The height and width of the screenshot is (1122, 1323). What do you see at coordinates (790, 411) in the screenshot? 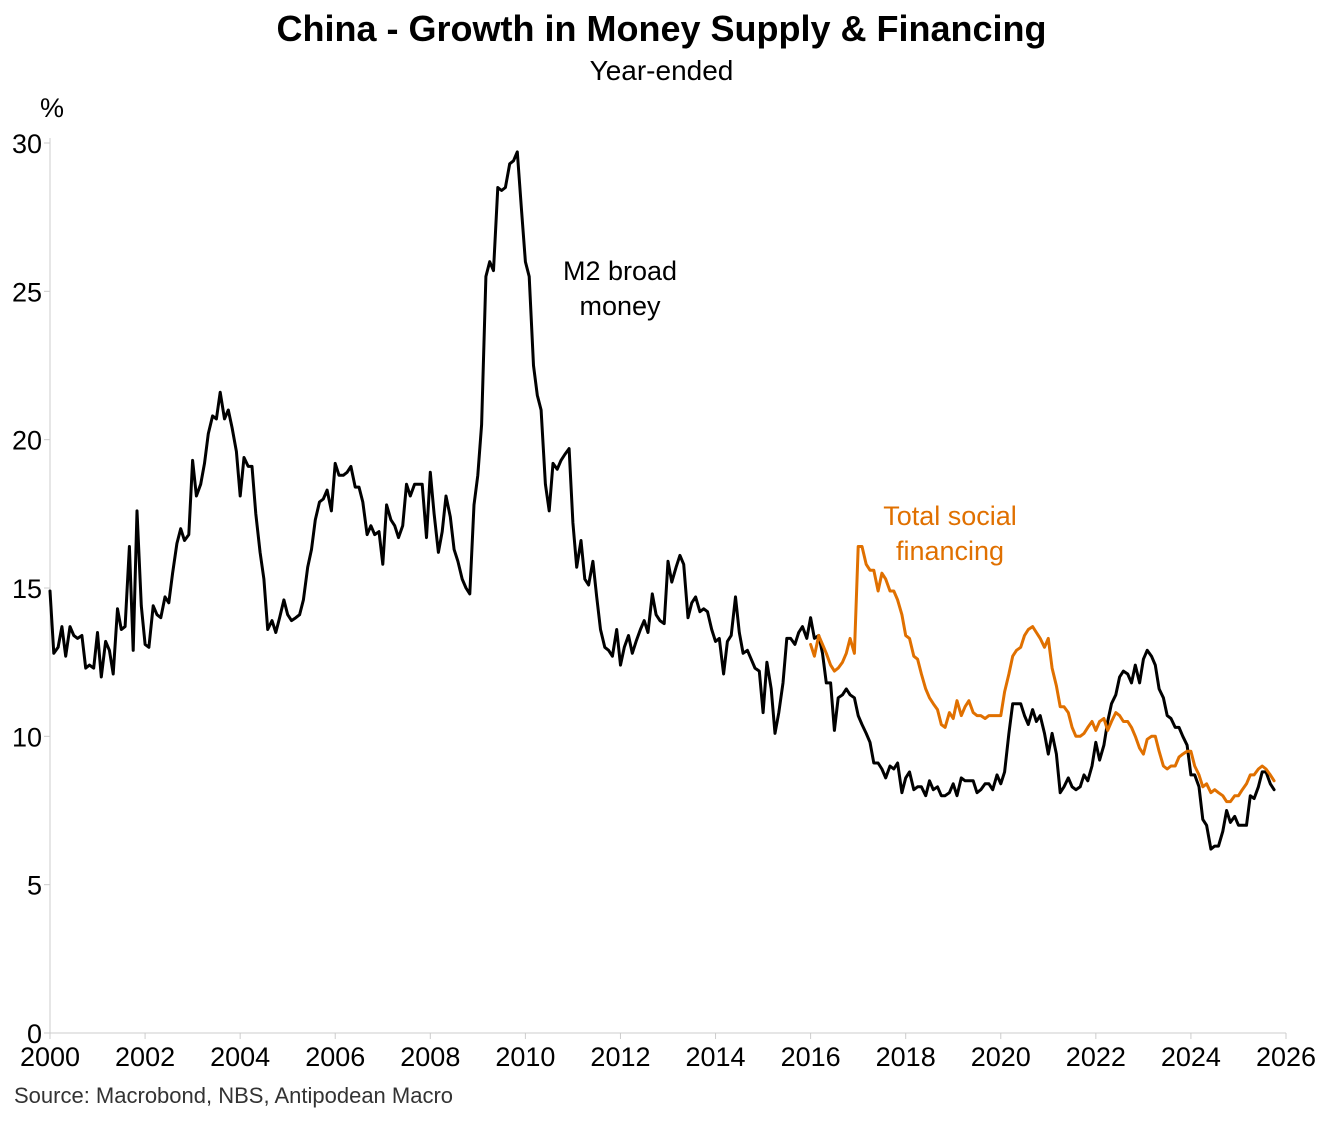
I see `chart-annotations: M2 broad money Total social financing` at bounding box center [790, 411].